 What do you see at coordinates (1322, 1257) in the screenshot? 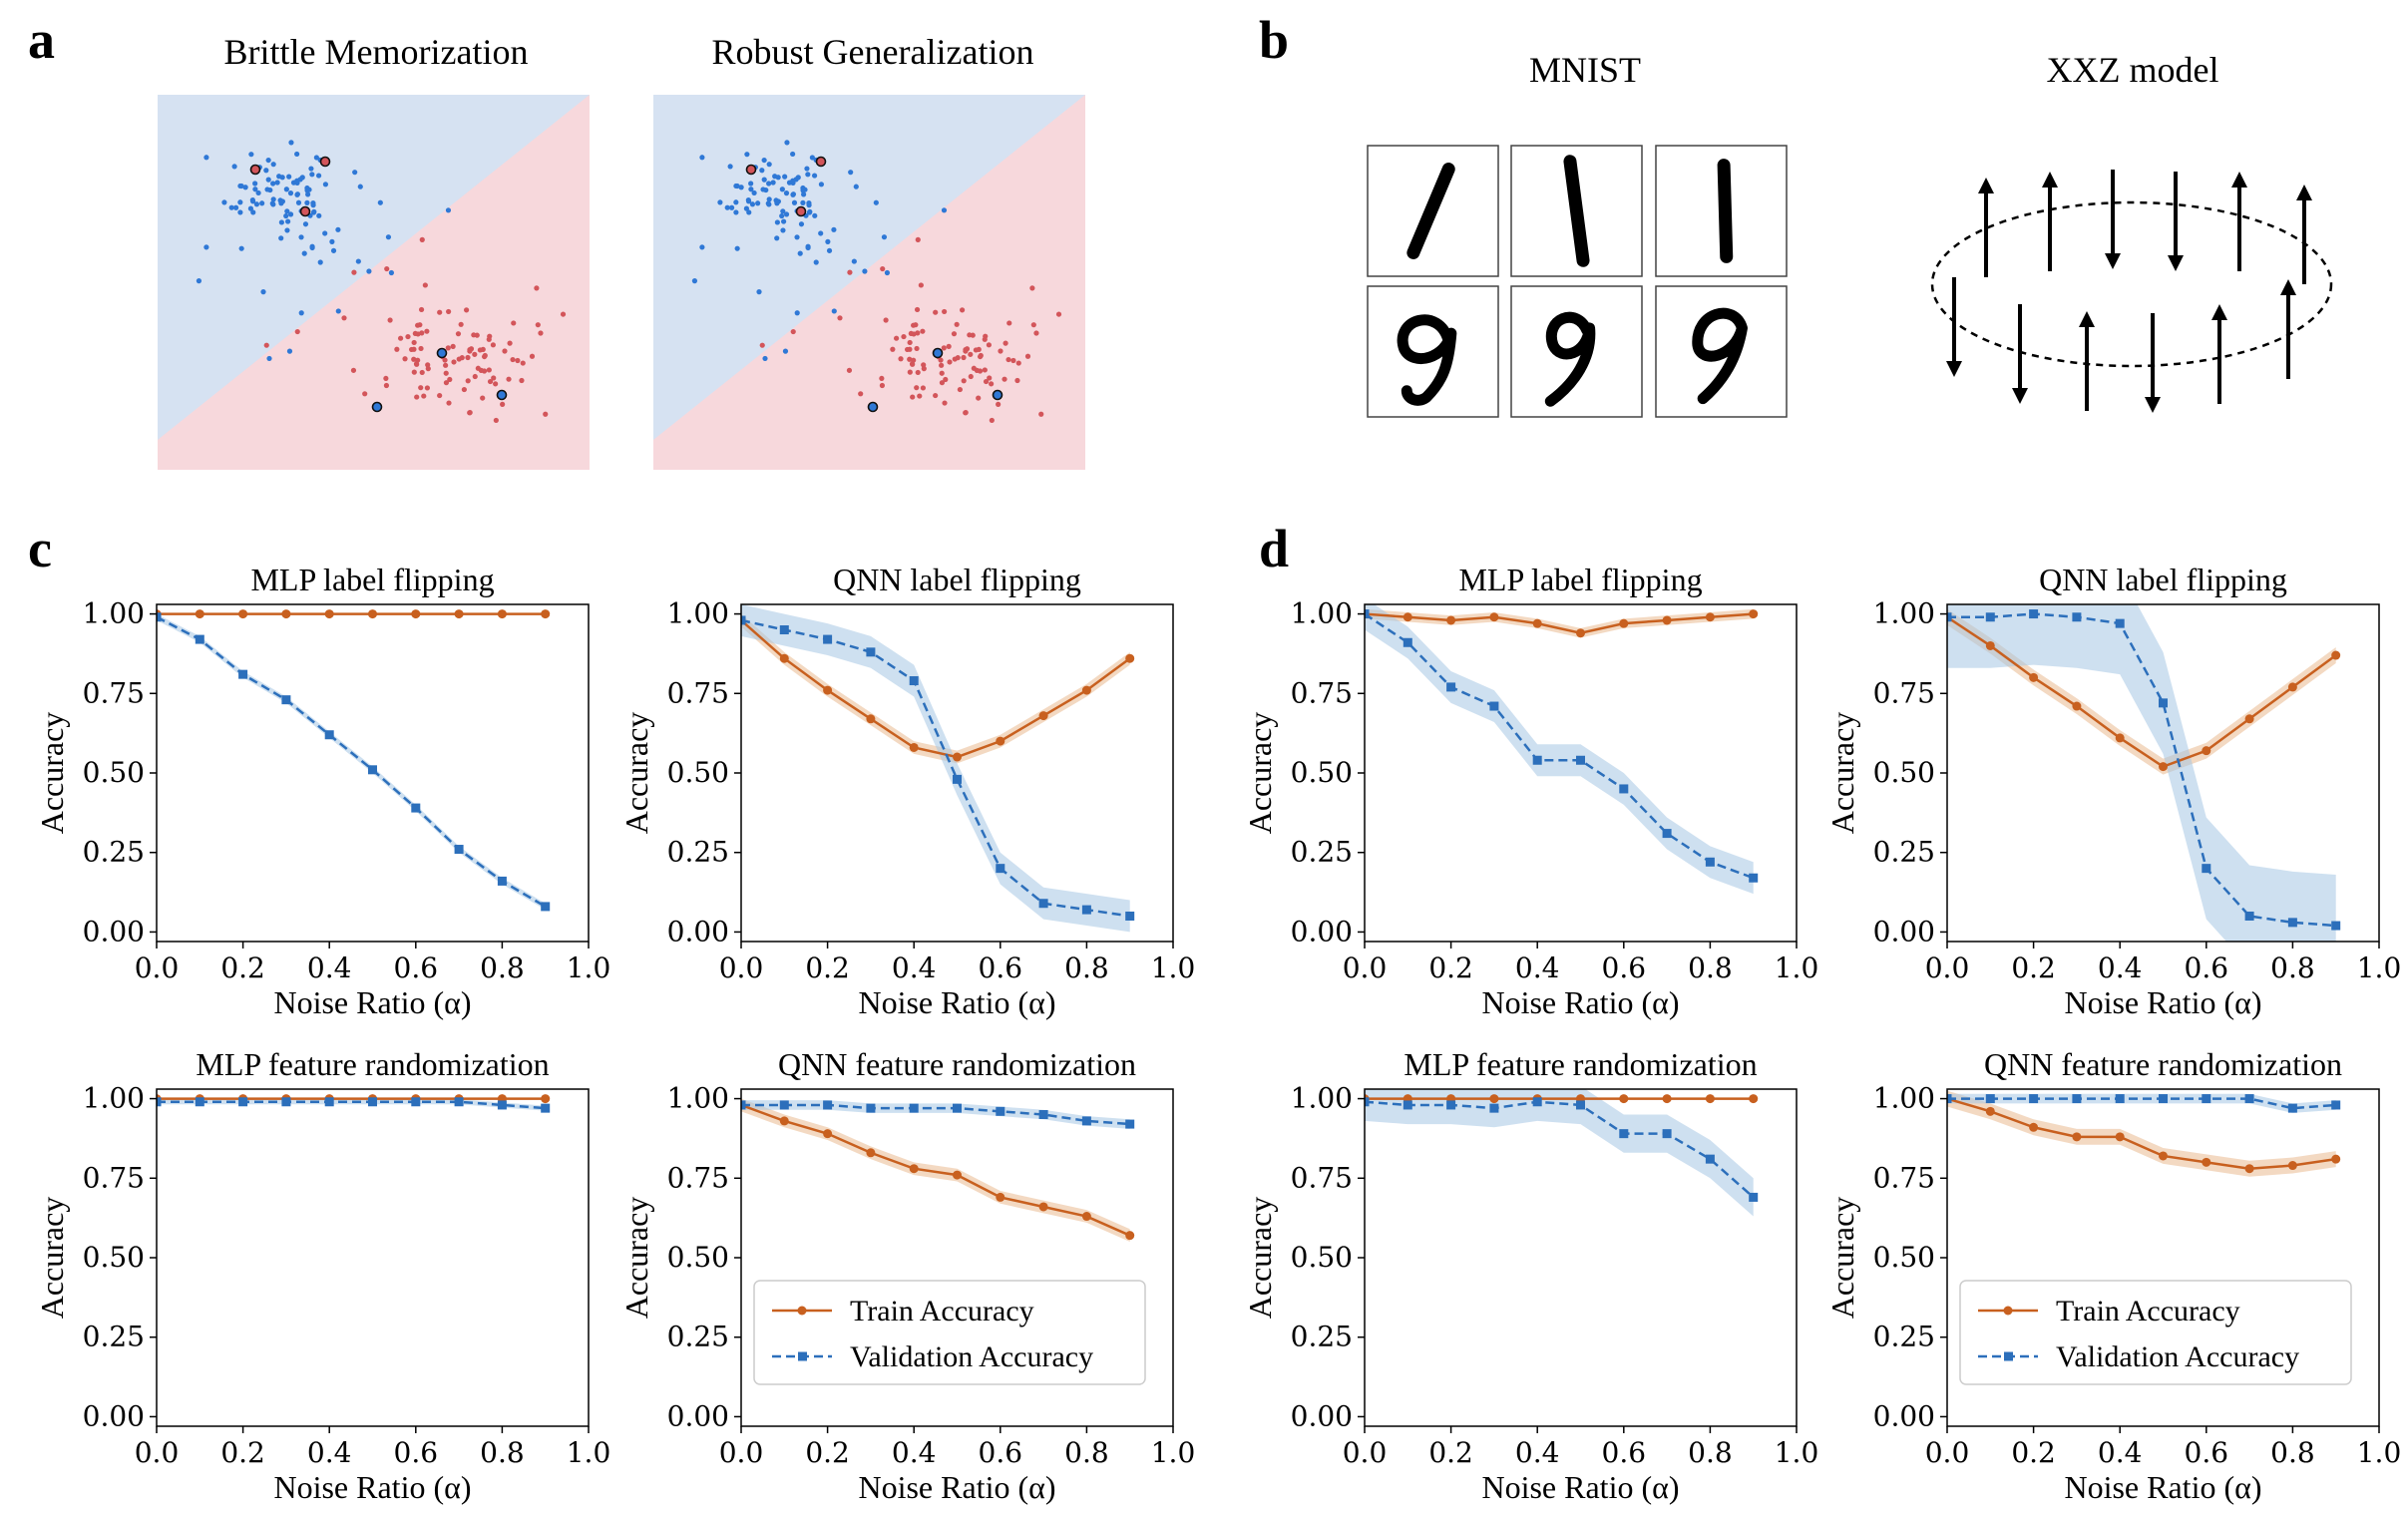
I see `y-tick-label: 0.50` at bounding box center [1322, 1257].